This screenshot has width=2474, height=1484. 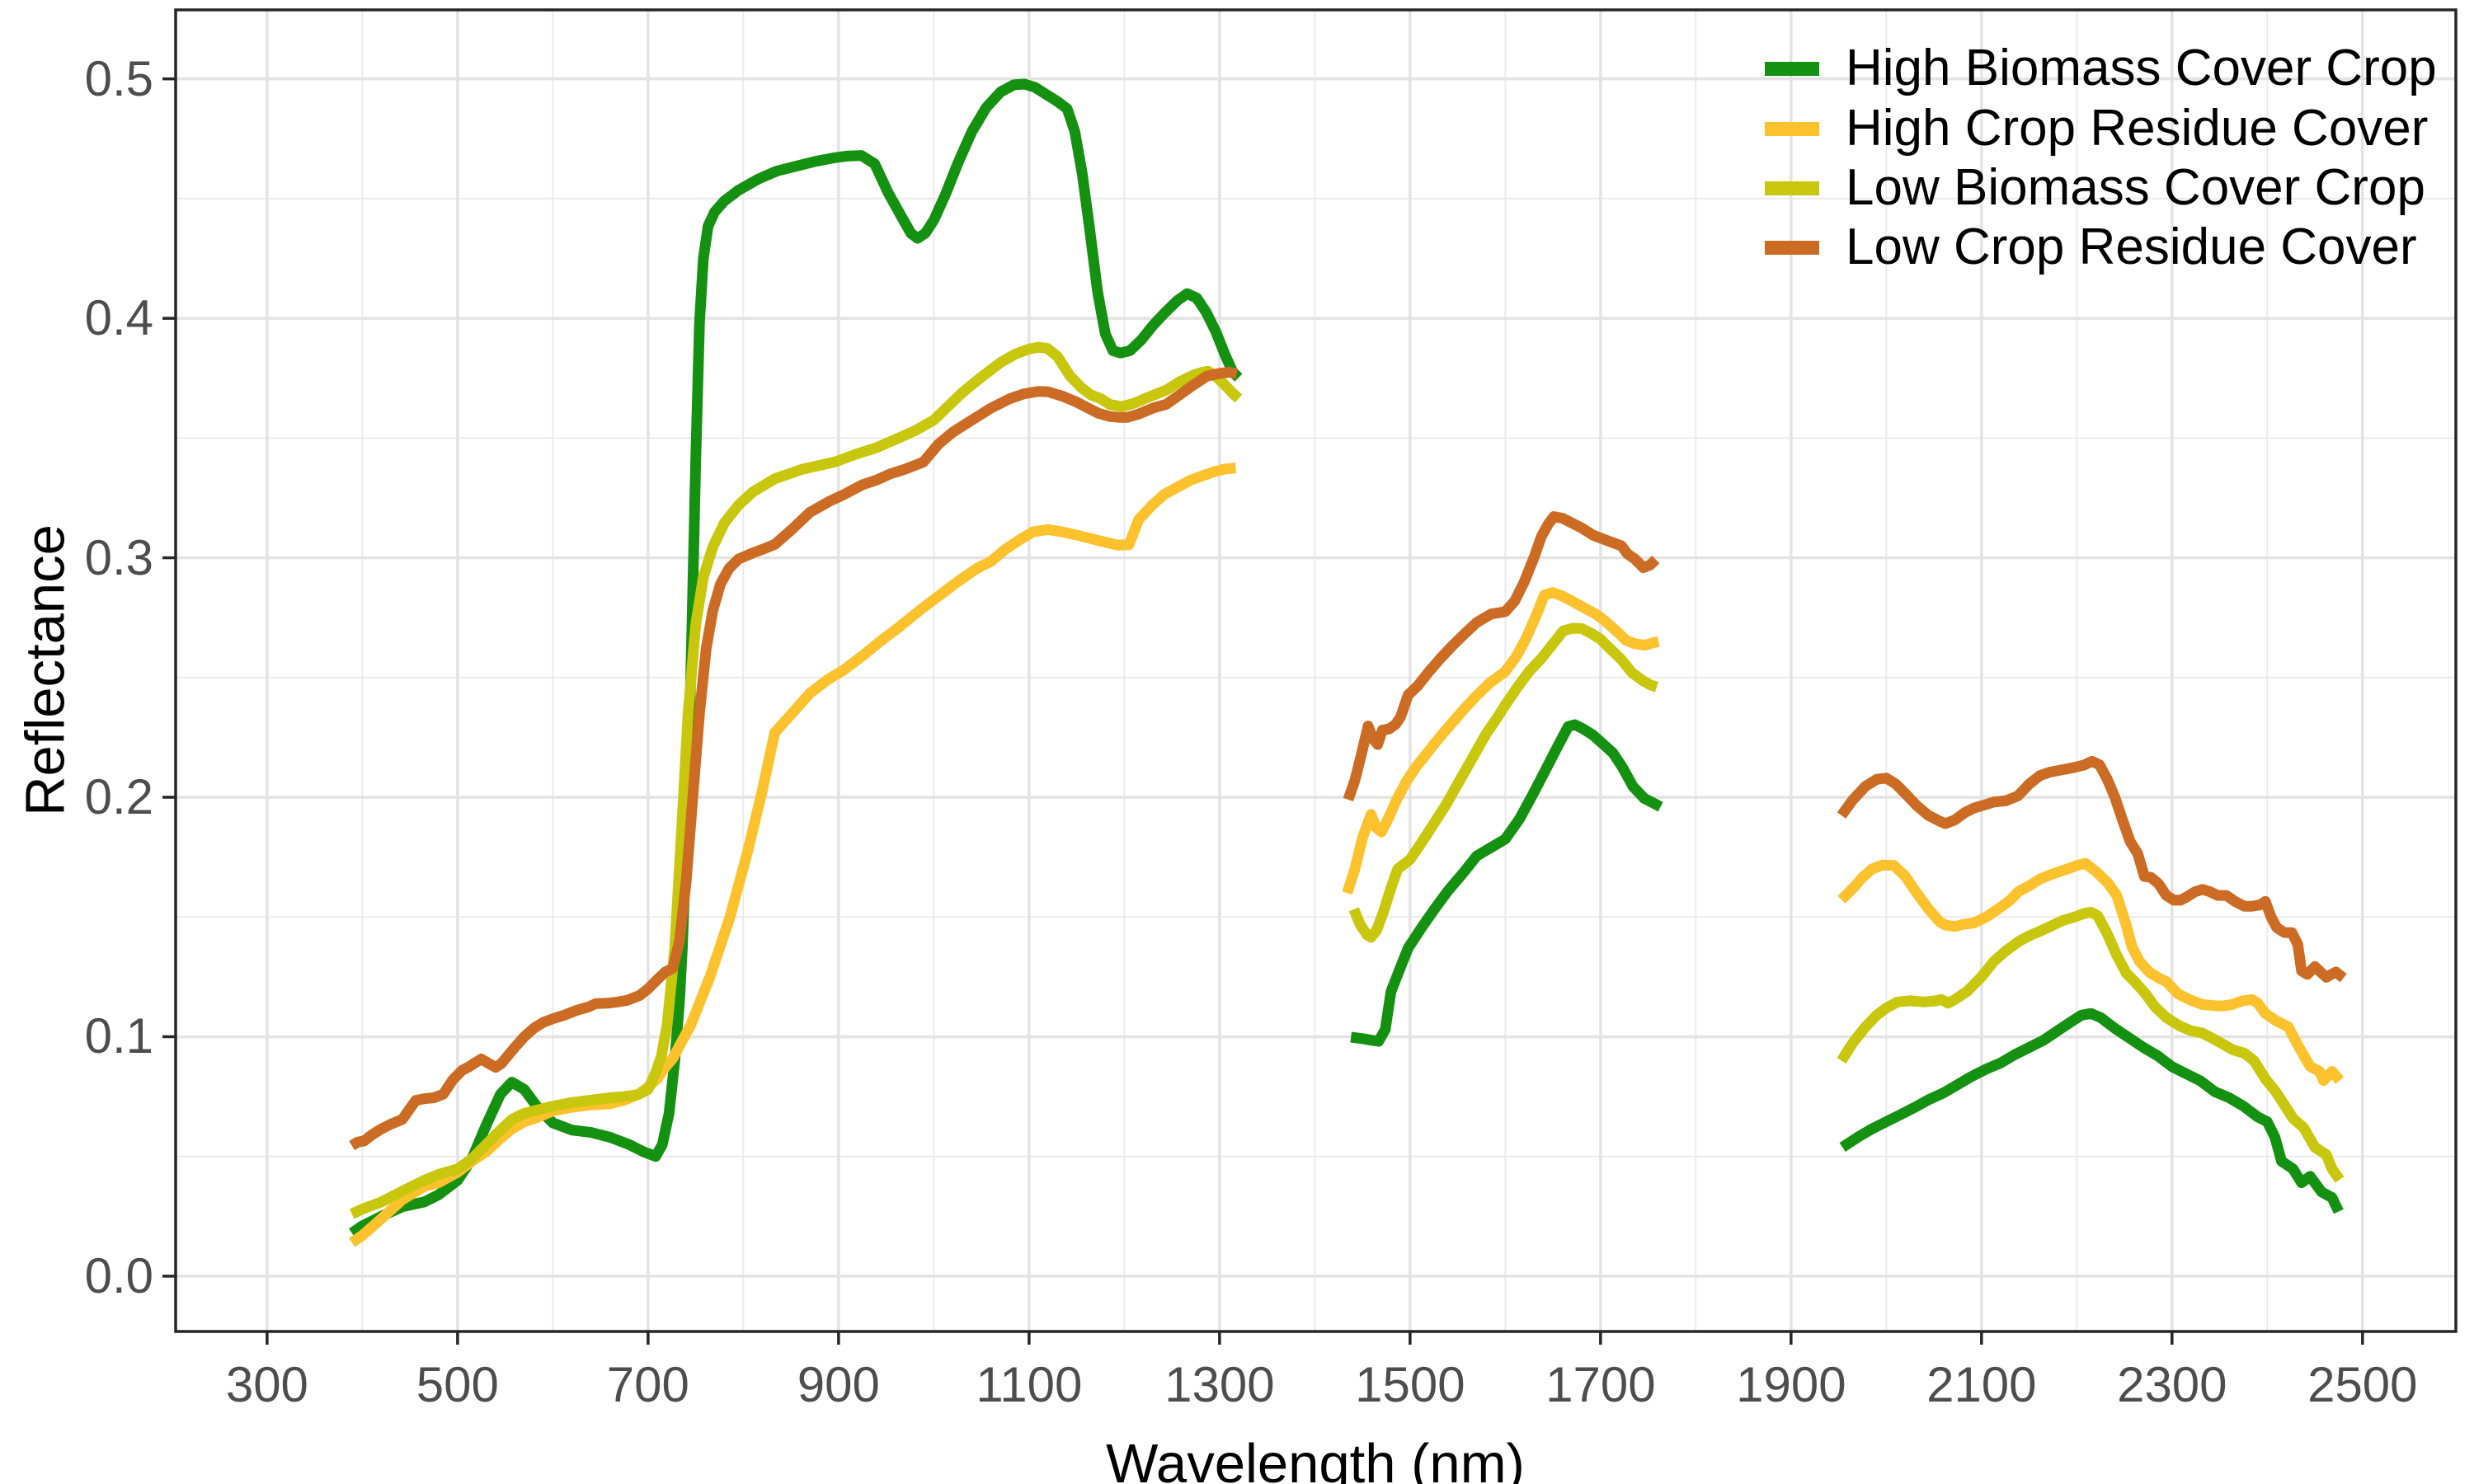 I want to click on y-tick-label: 0.1, so click(x=118, y=1036).